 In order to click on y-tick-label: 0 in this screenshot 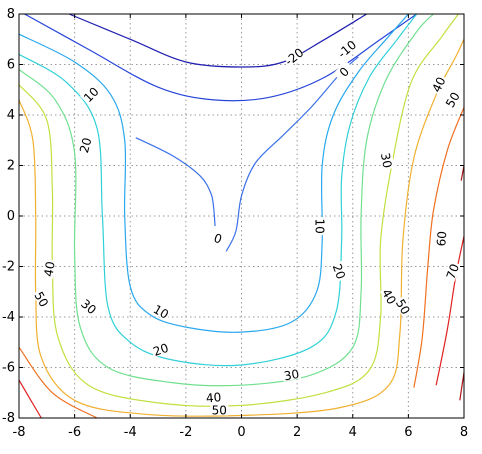, I will do `click(11, 216)`.